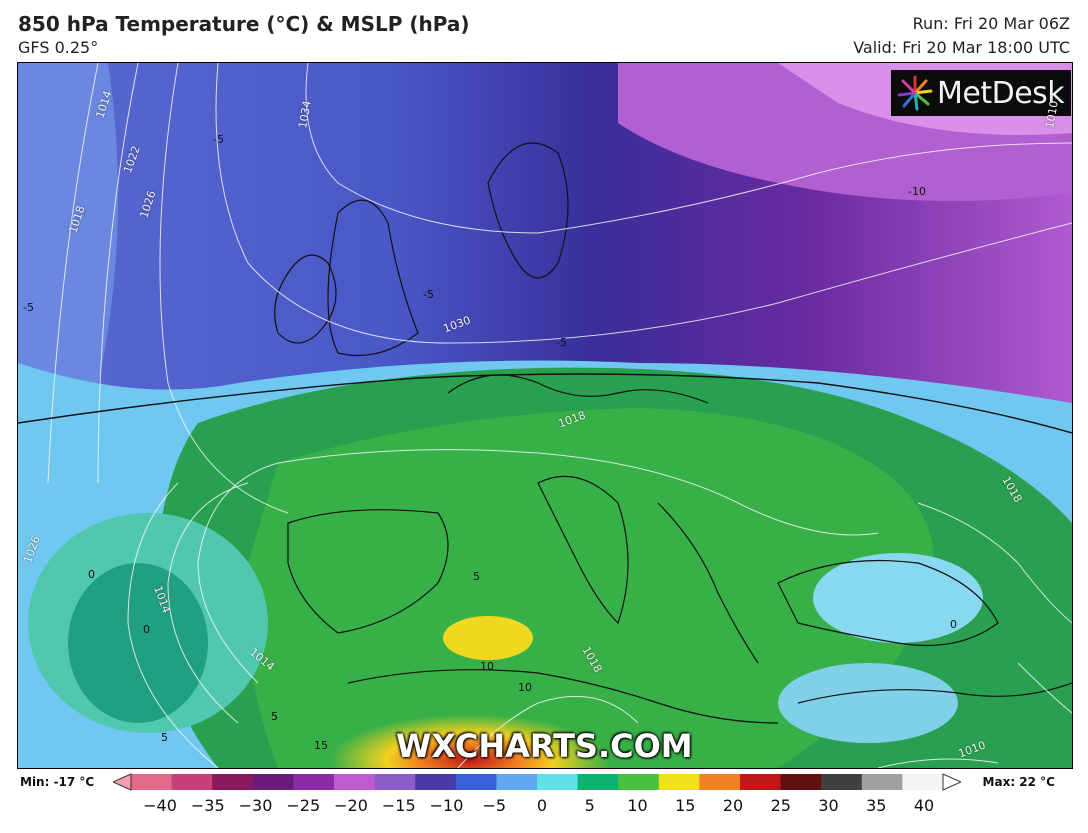 This screenshot has height=833, width=1088. What do you see at coordinates (351, 805) in the screenshot?
I see `scale-tick-label: −20` at bounding box center [351, 805].